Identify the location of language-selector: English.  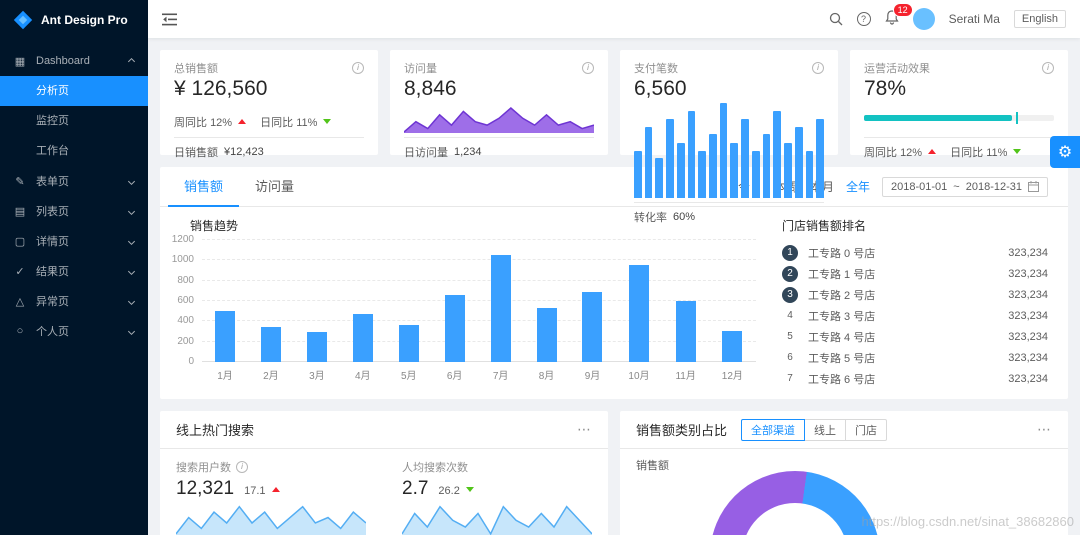
(1039, 19).